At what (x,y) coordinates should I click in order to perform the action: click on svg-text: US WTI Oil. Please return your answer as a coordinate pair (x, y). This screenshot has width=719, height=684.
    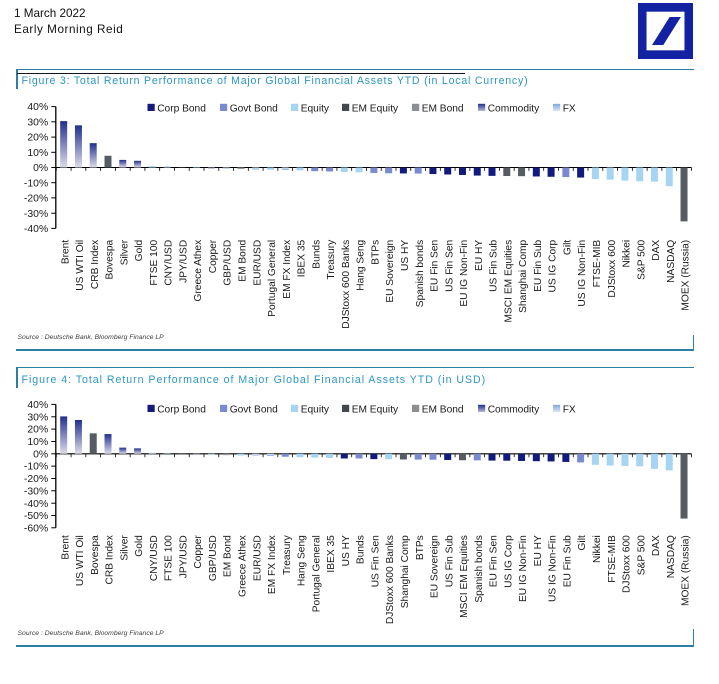
    Looking at the image, I should click on (80, 265).